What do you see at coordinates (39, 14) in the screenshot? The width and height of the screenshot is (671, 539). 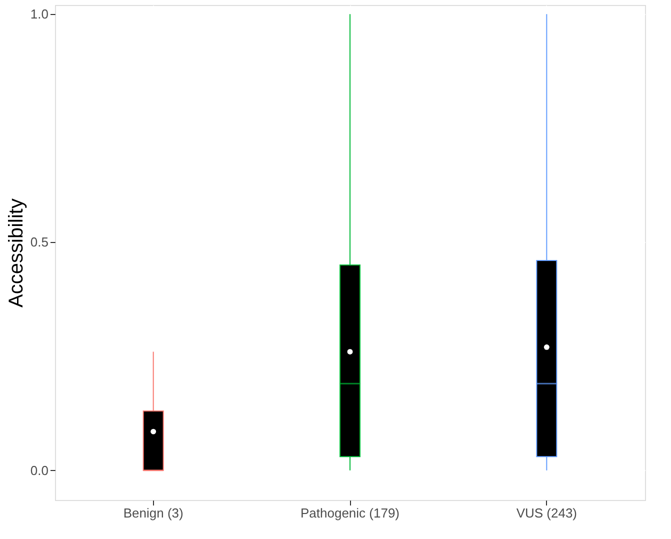 I see `y-tick-label: 1.0` at bounding box center [39, 14].